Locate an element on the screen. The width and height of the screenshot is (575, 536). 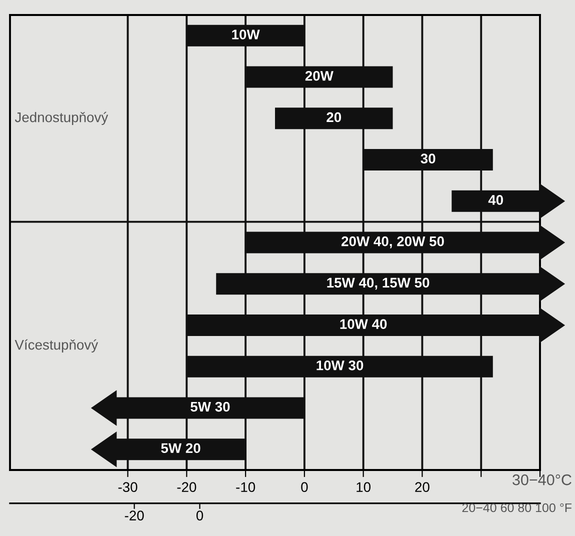
text: 20−40 60 80 100 °F is located at coordinates (517, 507).